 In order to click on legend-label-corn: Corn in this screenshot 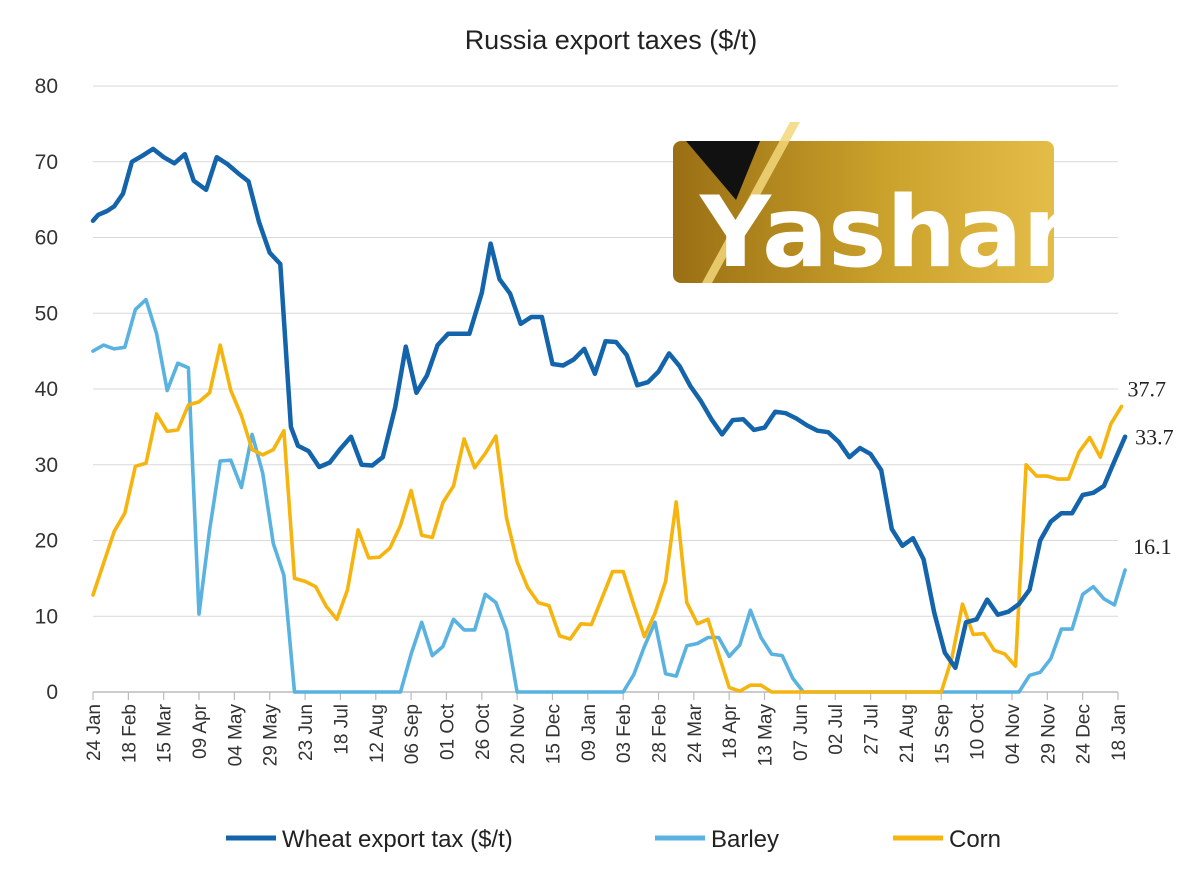, I will do `click(975, 839)`.